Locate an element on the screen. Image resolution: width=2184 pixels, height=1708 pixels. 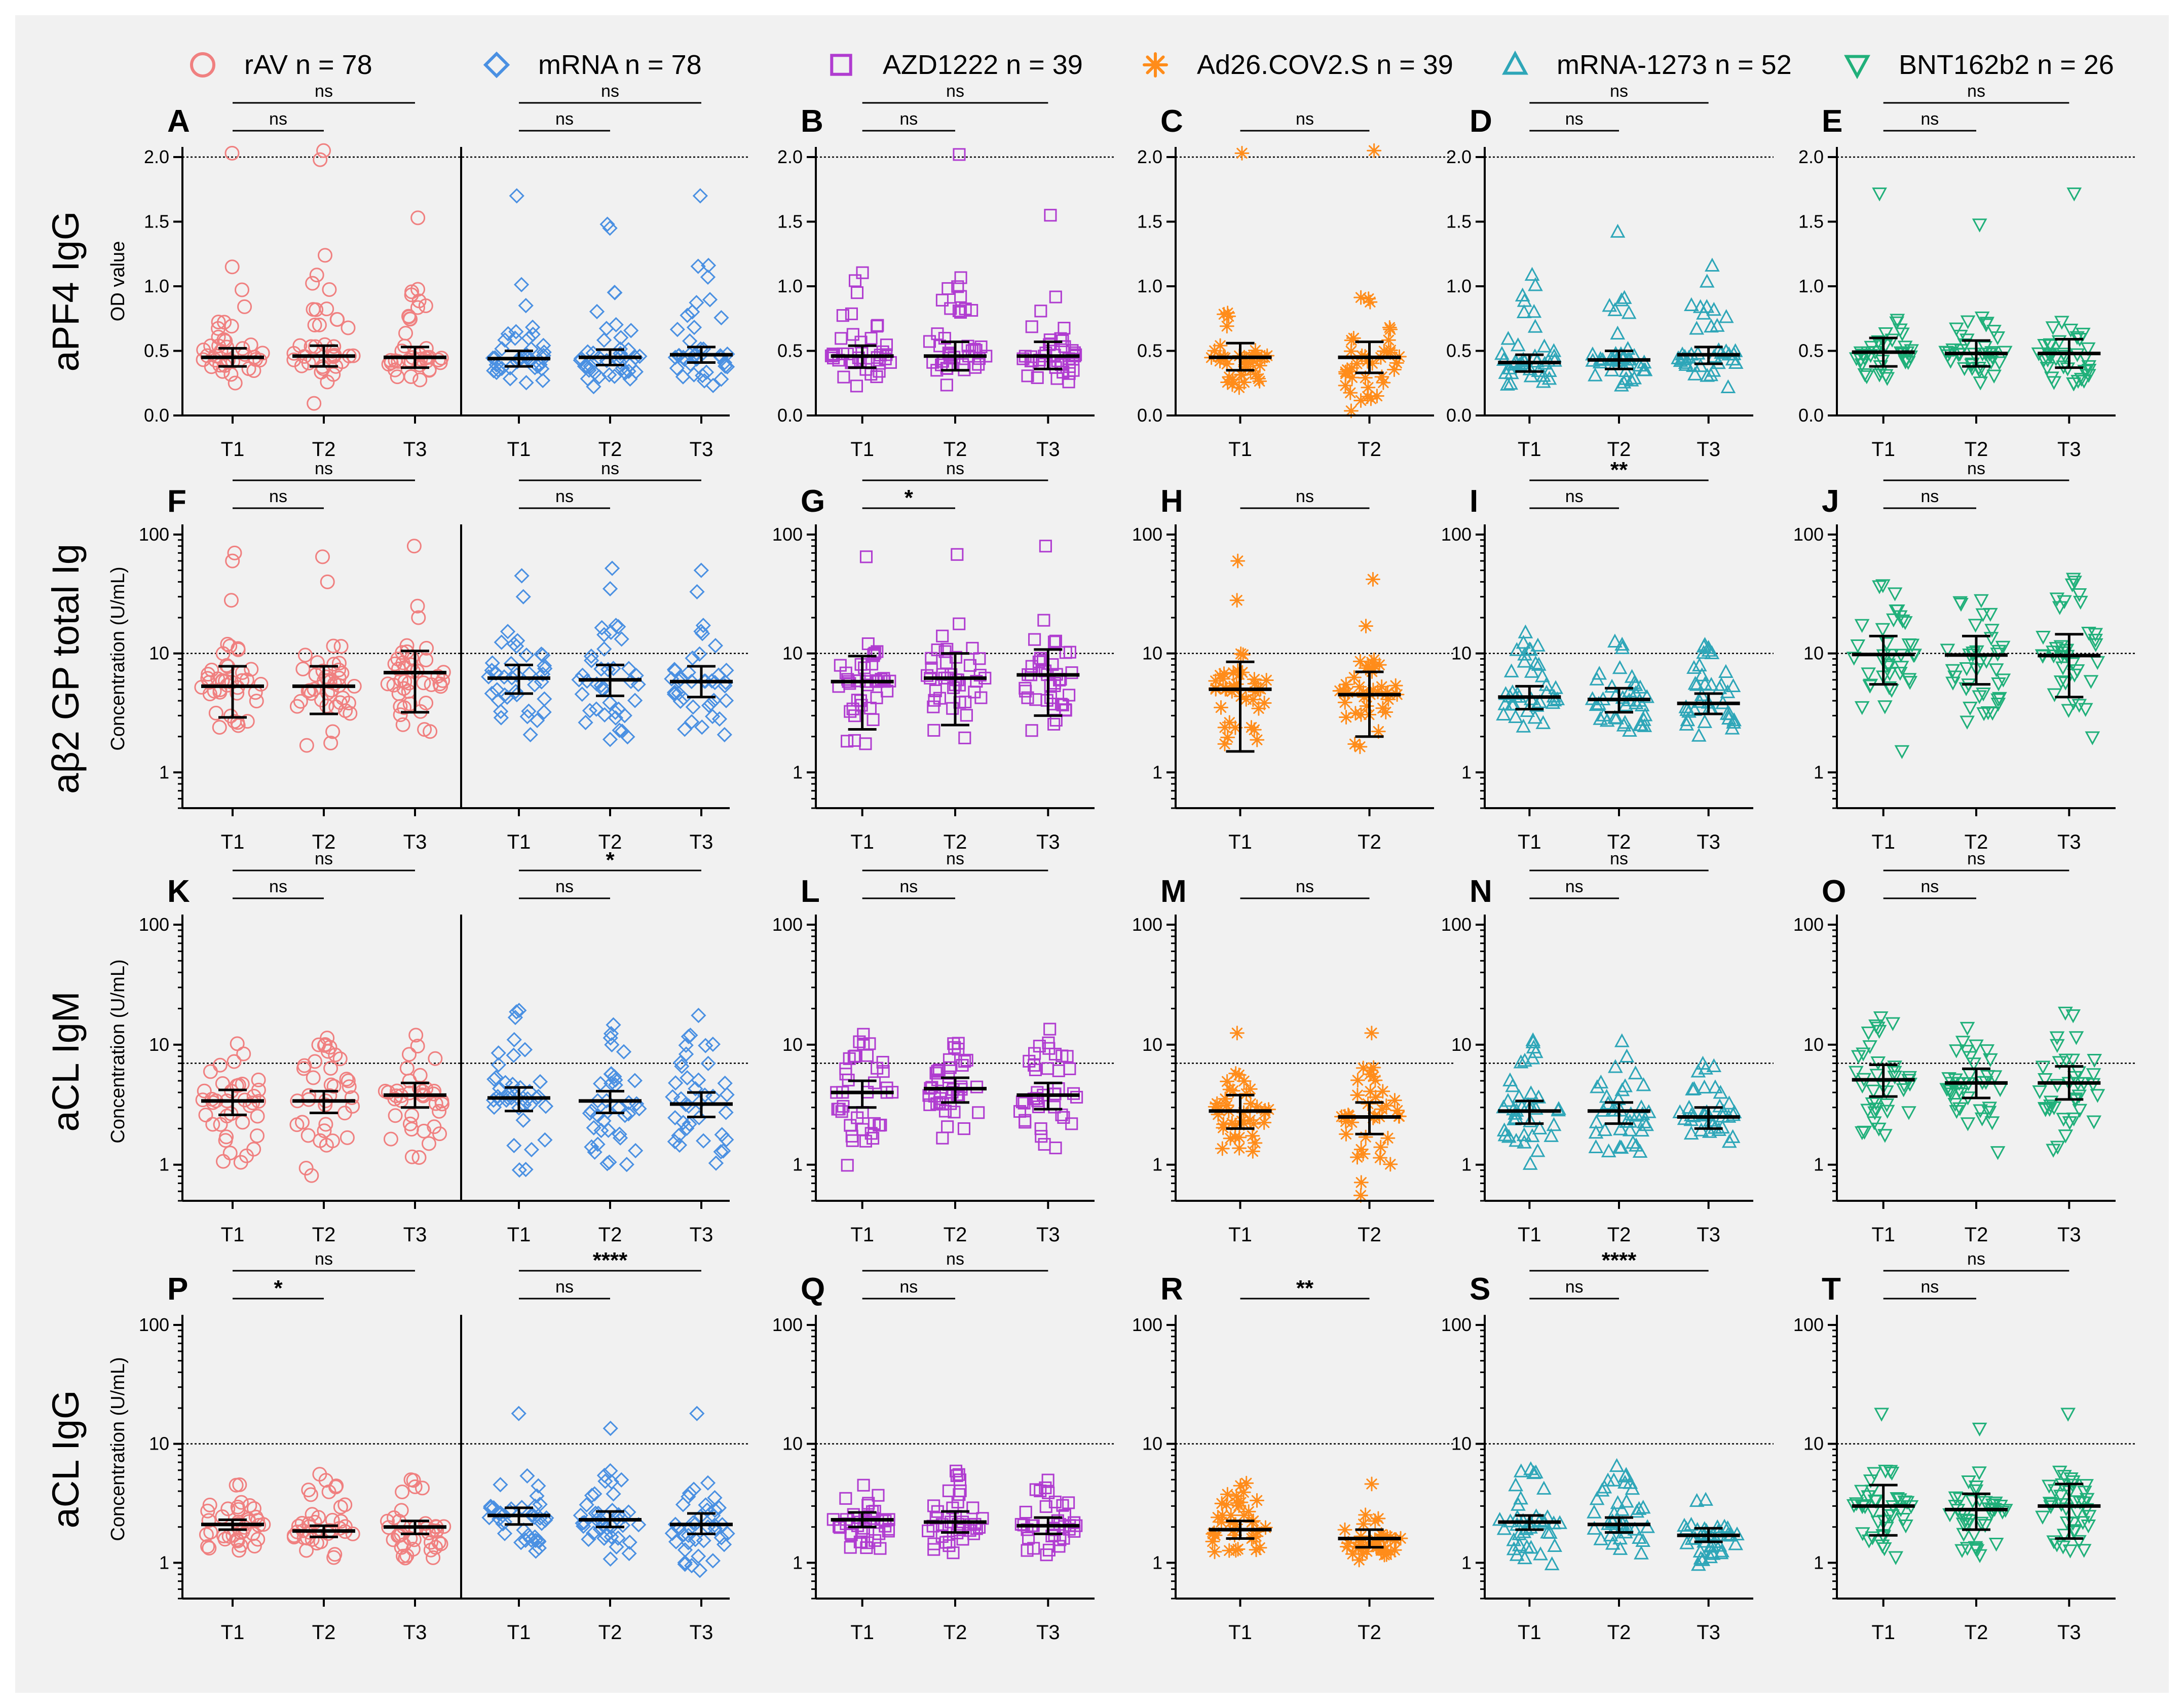
scatter-group-mRNA is located at coordinates (699, 1492).